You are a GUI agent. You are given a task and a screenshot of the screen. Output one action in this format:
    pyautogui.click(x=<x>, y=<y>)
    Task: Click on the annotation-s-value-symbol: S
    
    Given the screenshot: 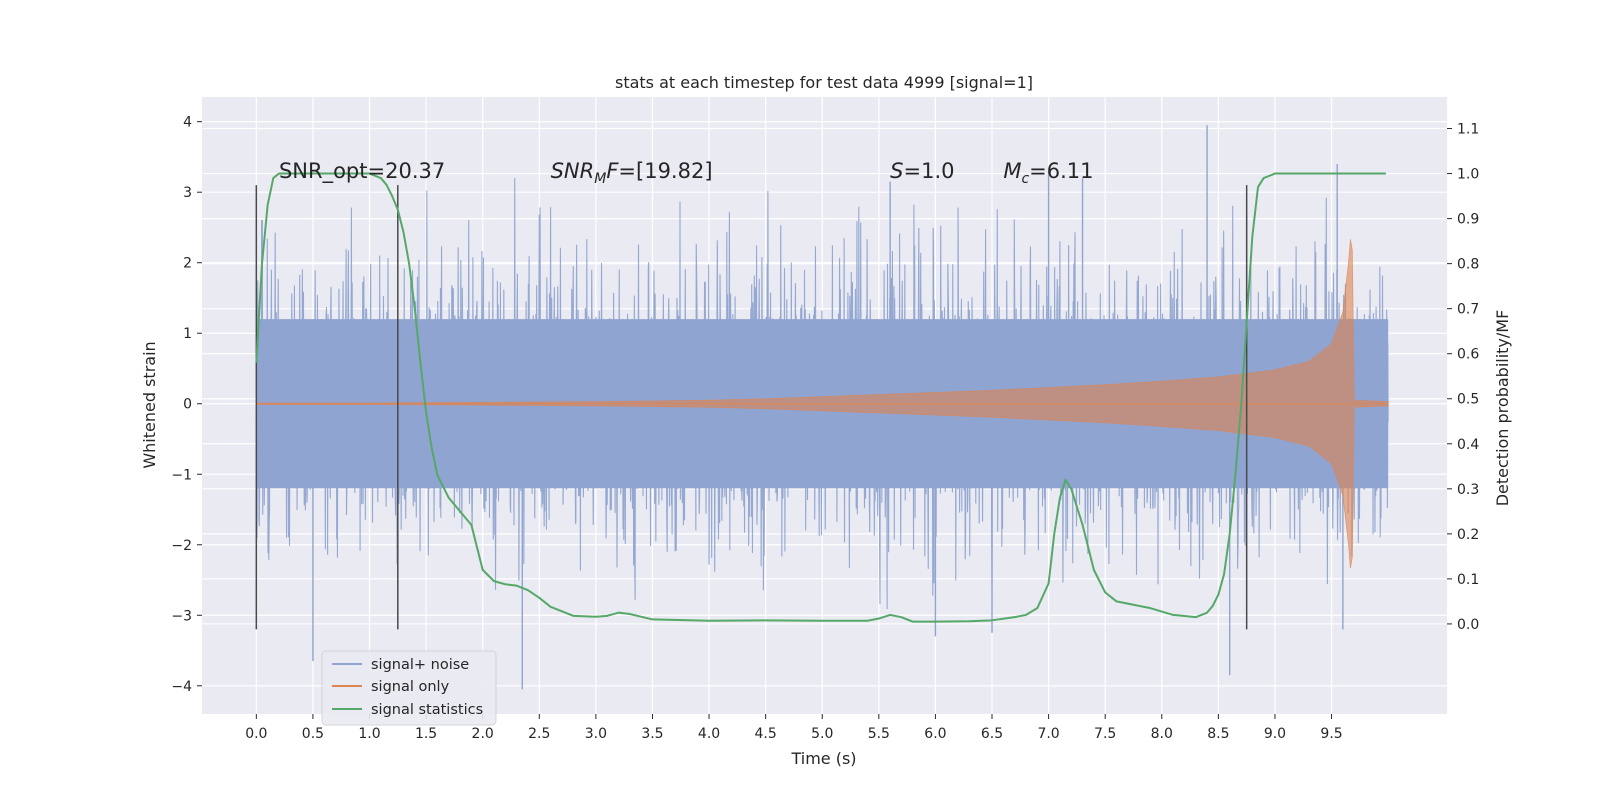 What is the action you would take?
    pyautogui.click(x=896, y=171)
    